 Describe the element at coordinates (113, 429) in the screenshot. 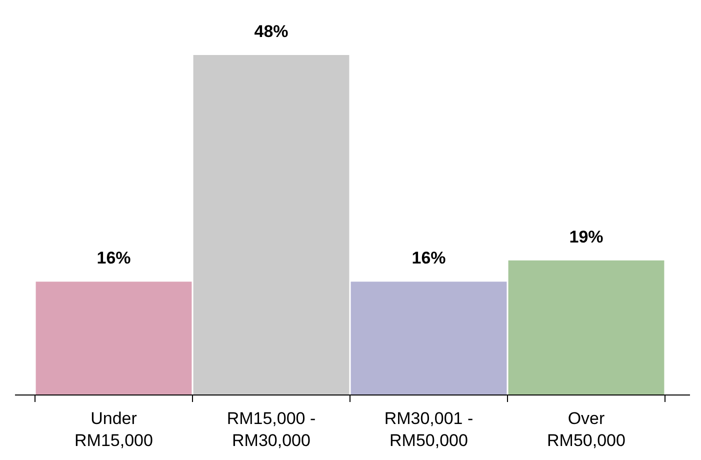

I see `x-tick-label: Under RM15,000` at that location.